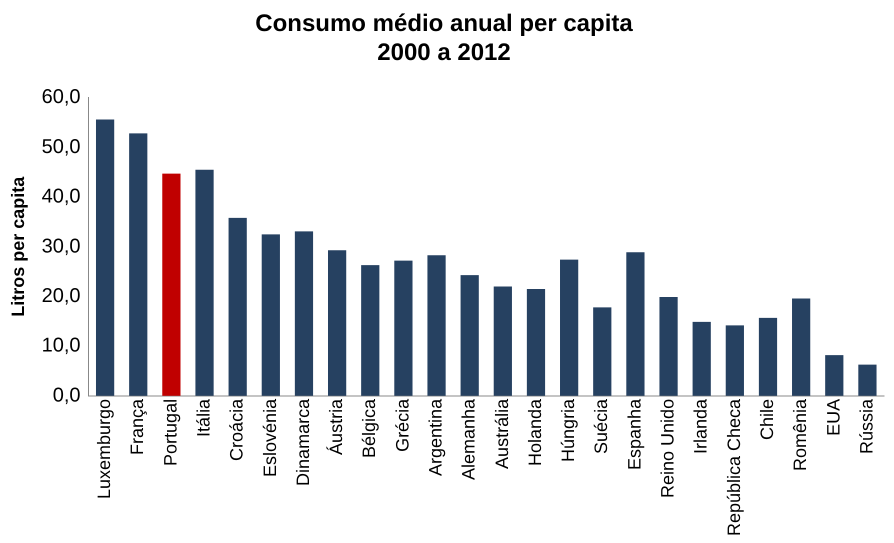 The height and width of the screenshot is (543, 894). What do you see at coordinates (369, 428) in the screenshot?
I see `x-tick-label: Bélgica` at bounding box center [369, 428].